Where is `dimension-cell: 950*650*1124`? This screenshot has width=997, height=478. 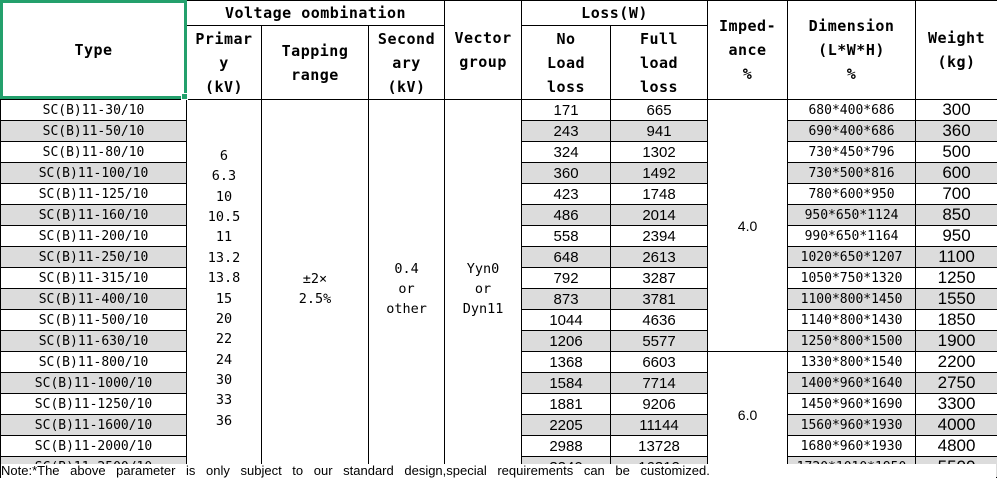 dimension-cell: 950*650*1124 is located at coordinates (852, 215).